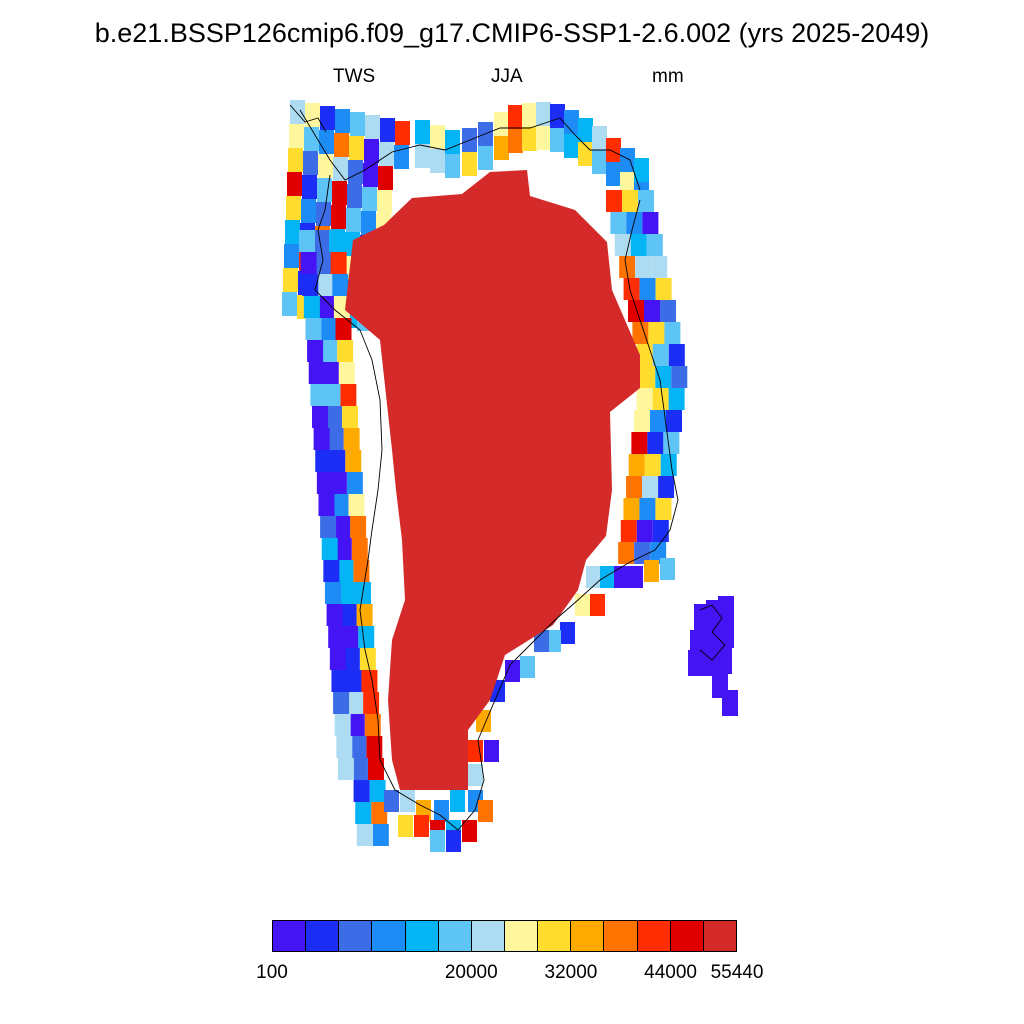 Image resolution: width=1024 pixels, height=1024 pixels. What do you see at coordinates (455, 936) in the screenshot?
I see `colorbar-swatch` at bounding box center [455, 936].